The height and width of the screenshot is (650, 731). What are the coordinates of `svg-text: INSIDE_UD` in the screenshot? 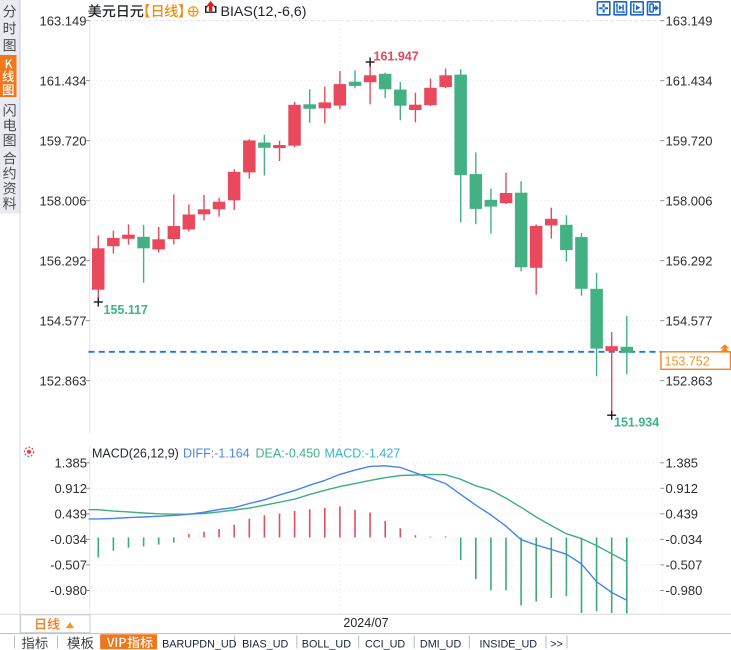 It's located at (508, 644).